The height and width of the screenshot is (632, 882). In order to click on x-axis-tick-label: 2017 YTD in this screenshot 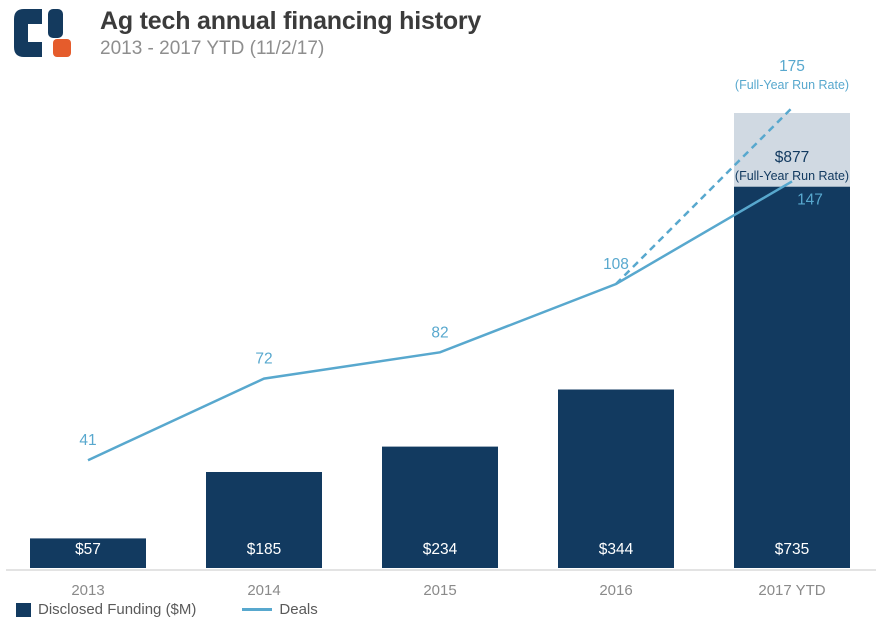, I will do `click(791, 590)`.